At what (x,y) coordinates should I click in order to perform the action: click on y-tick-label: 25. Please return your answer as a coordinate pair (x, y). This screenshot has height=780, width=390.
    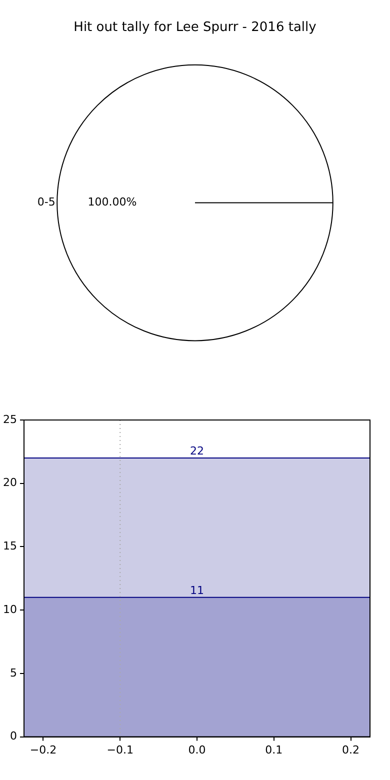
    Looking at the image, I should click on (9, 419).